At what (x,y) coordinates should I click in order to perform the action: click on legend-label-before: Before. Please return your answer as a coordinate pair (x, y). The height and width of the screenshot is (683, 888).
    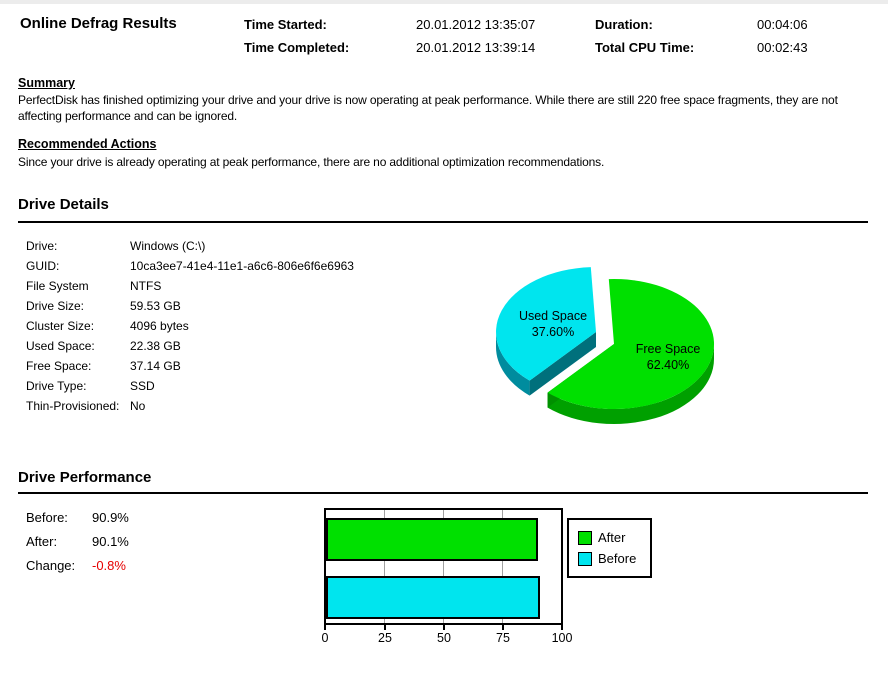
    Looking at the image, I should click on (617, 558).